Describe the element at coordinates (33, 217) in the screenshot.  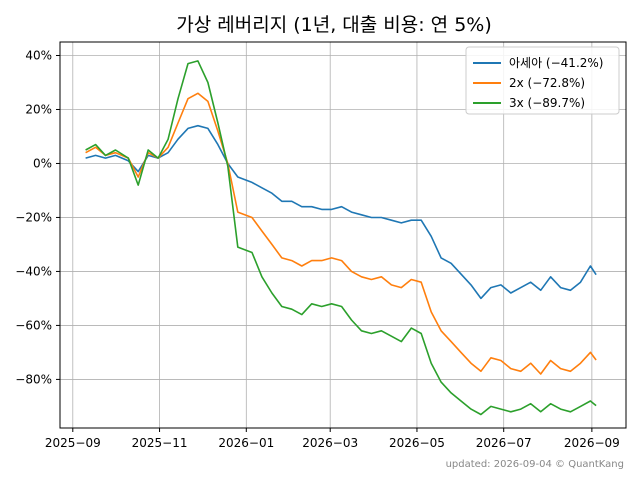
I see `y-tick-label: −20%` at that location.